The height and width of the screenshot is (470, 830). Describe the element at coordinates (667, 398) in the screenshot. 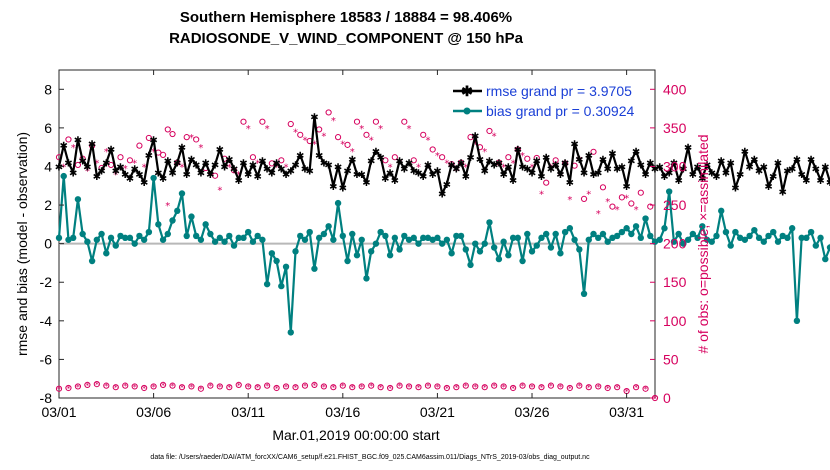

I see `y-tick-label-right: 0` at that location.